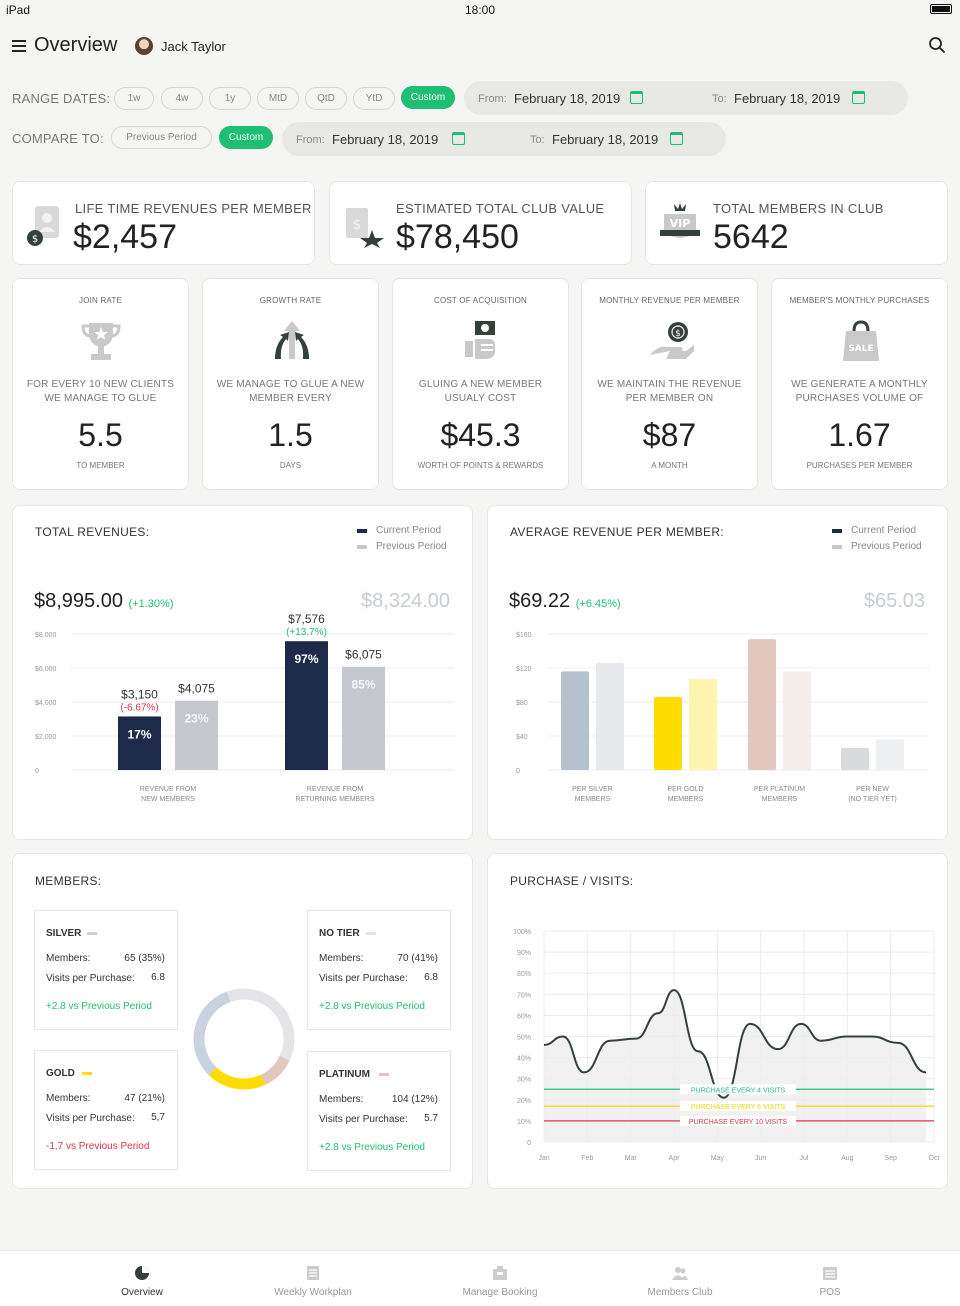 This screenshot has width=960, height=1306. I want to click on range-option-qtd: QtD, so click(326, 98).